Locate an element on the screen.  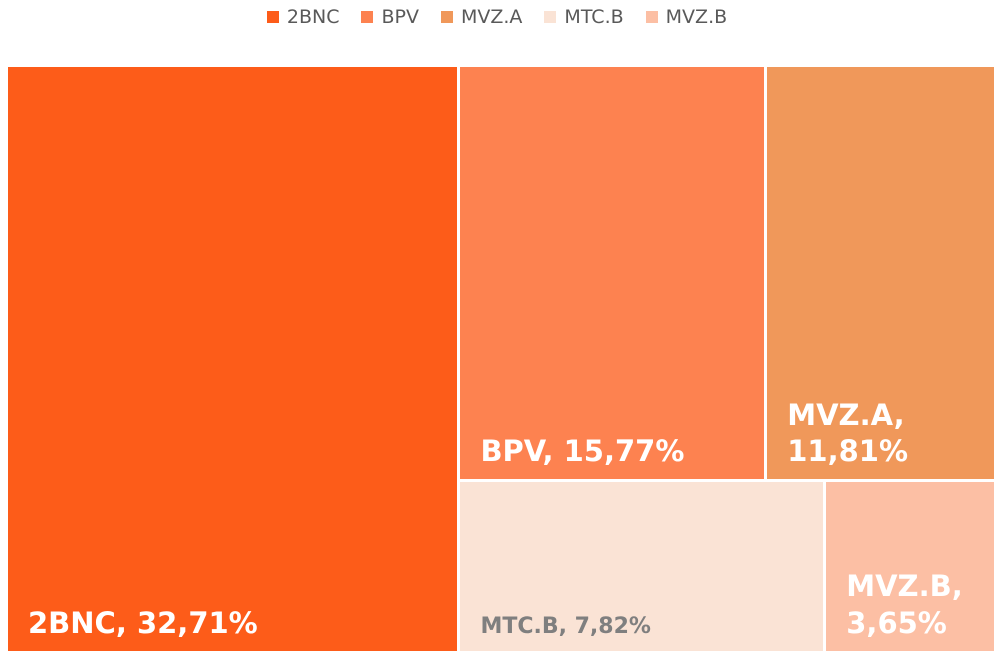
legend-label: MVZ.B is located at coordinates (696, 17).